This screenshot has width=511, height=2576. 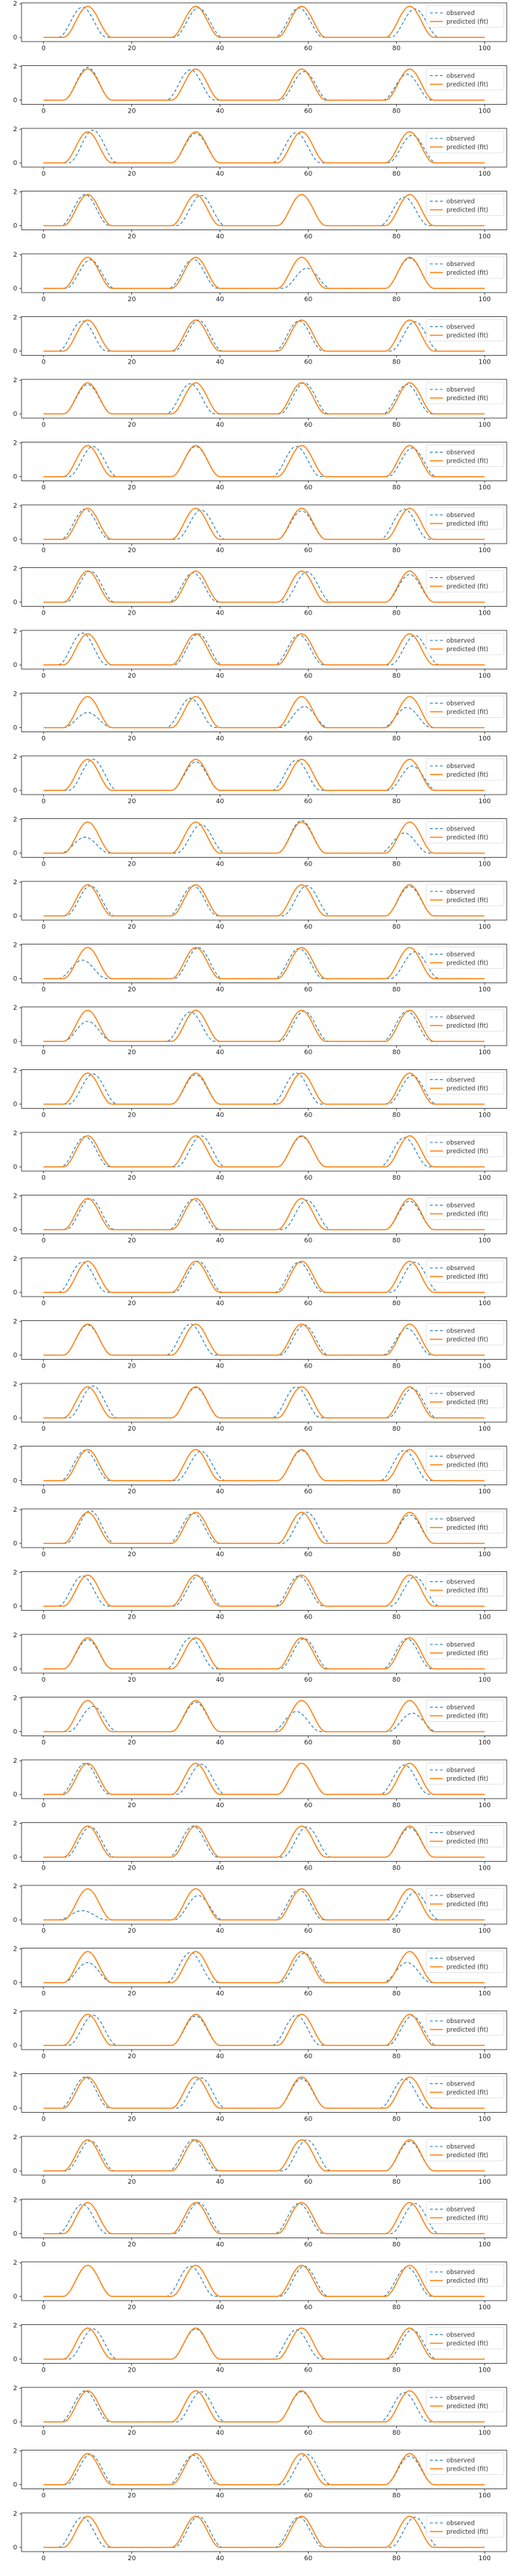 What do you see at coordinates (260, 1532) in the screenshot?
I see `subplot-25: 0 20 40 60 80 100 0 2 observed predicted (fit)` at bounding box center [260, 1532].